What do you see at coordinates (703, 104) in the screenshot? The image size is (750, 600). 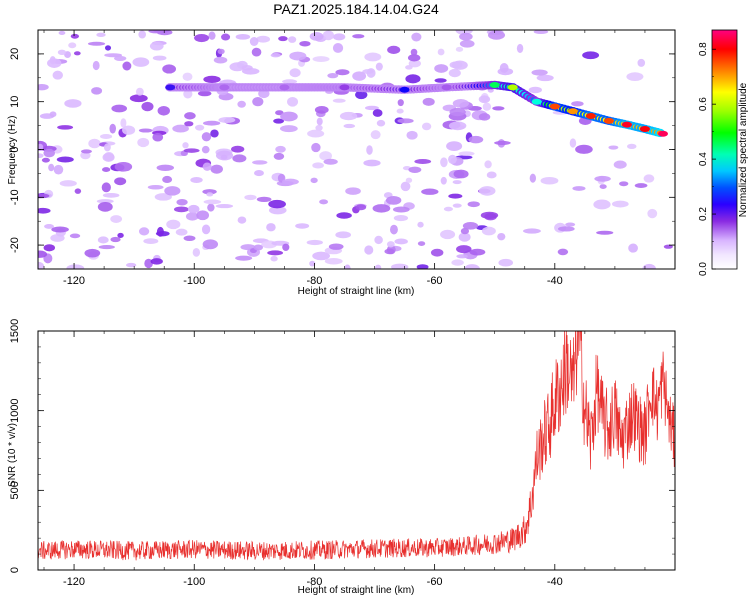 I see `colorbar-tick-label: 0.6` at bounding box center [703, 104].